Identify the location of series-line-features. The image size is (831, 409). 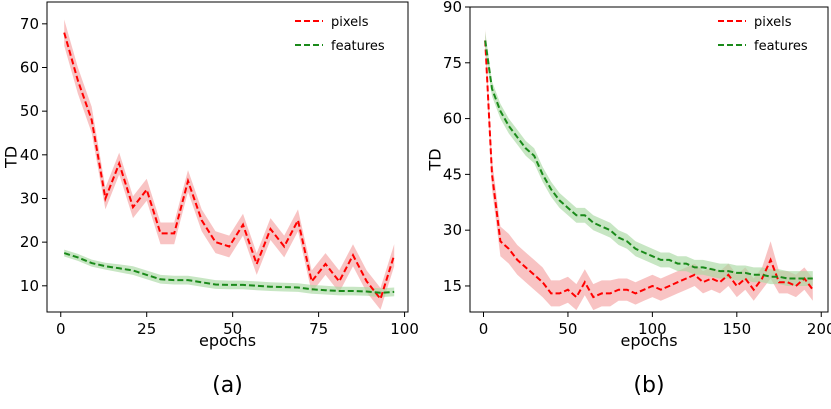
(229, 273).